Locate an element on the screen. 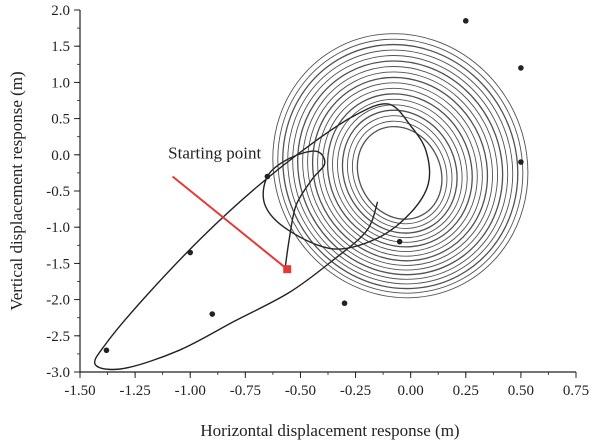  x-axis-title: Horizontal displacement response (m) is located at coordinates (329, 430).